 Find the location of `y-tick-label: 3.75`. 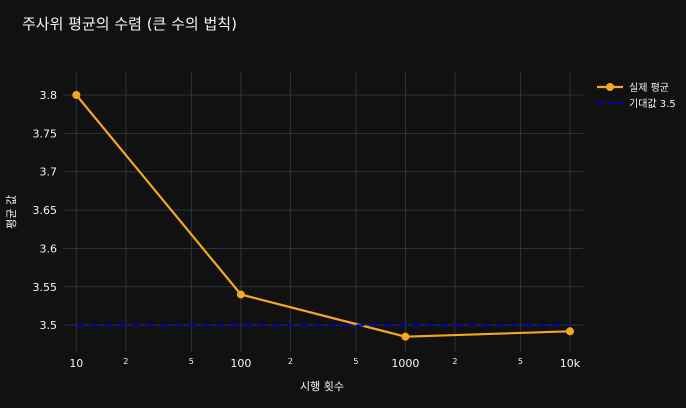

y-tick-label: 3.75 is located at coordinates (45, 133).